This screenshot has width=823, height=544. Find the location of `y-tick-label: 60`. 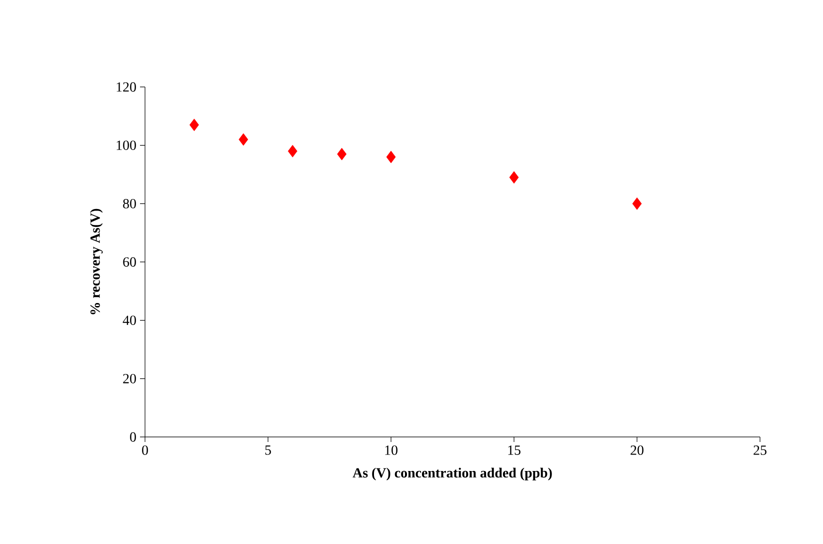

y-tick-label: 60 is located at coordinates (129, 262).